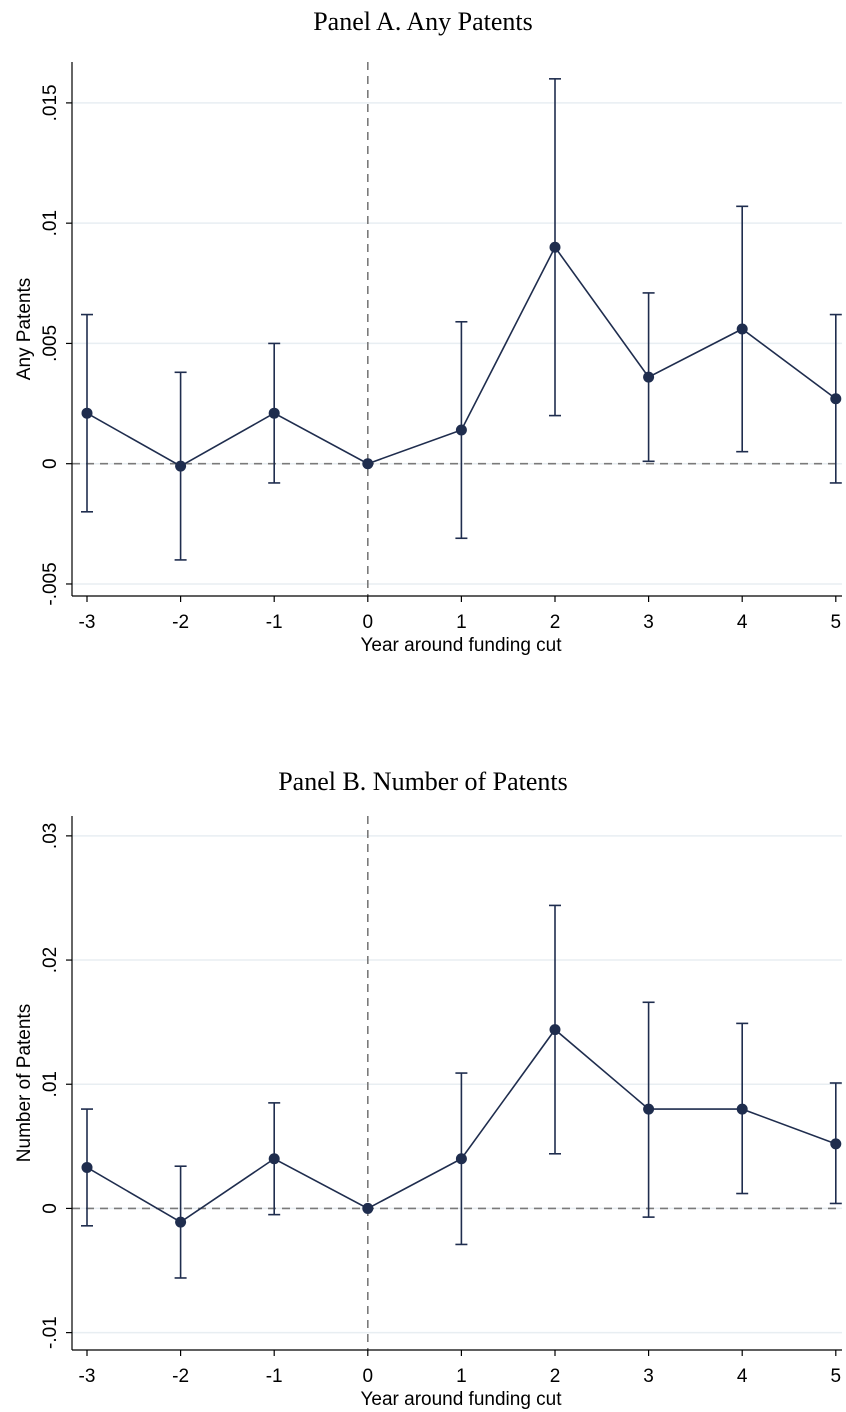 The width and height of the screenshot is (846, 1412). What do you see at coordinates (423, 21) in the screenshot?
I see `chart-title: Panel A. Any Patents` at bounding box center [423, 21].